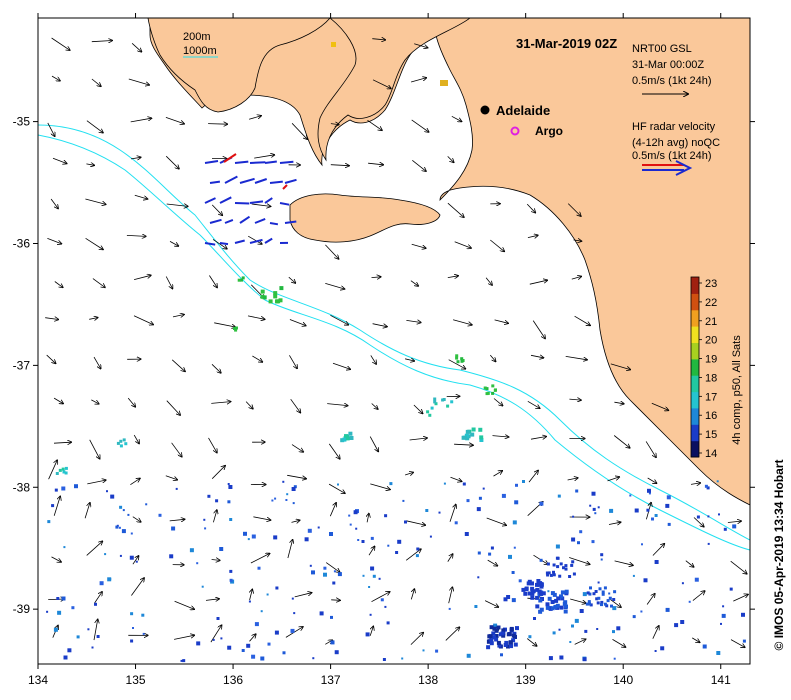  I want to click on svg-text: 200m, so click(197, 37).